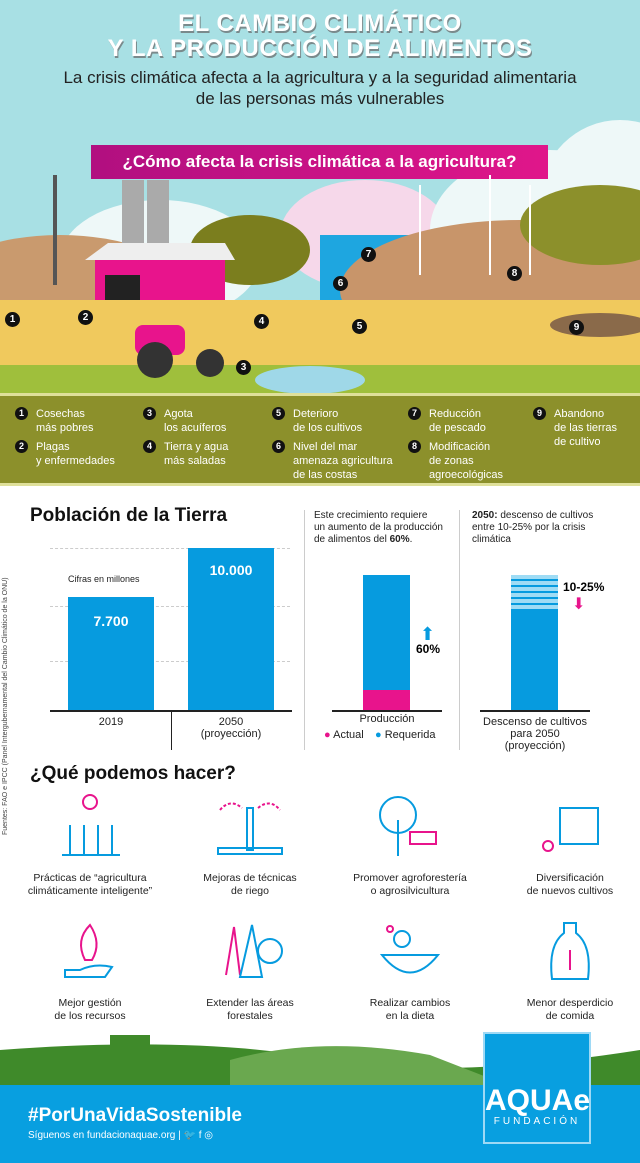  I want to click on map-marker-2: 2, so click(85, 317).